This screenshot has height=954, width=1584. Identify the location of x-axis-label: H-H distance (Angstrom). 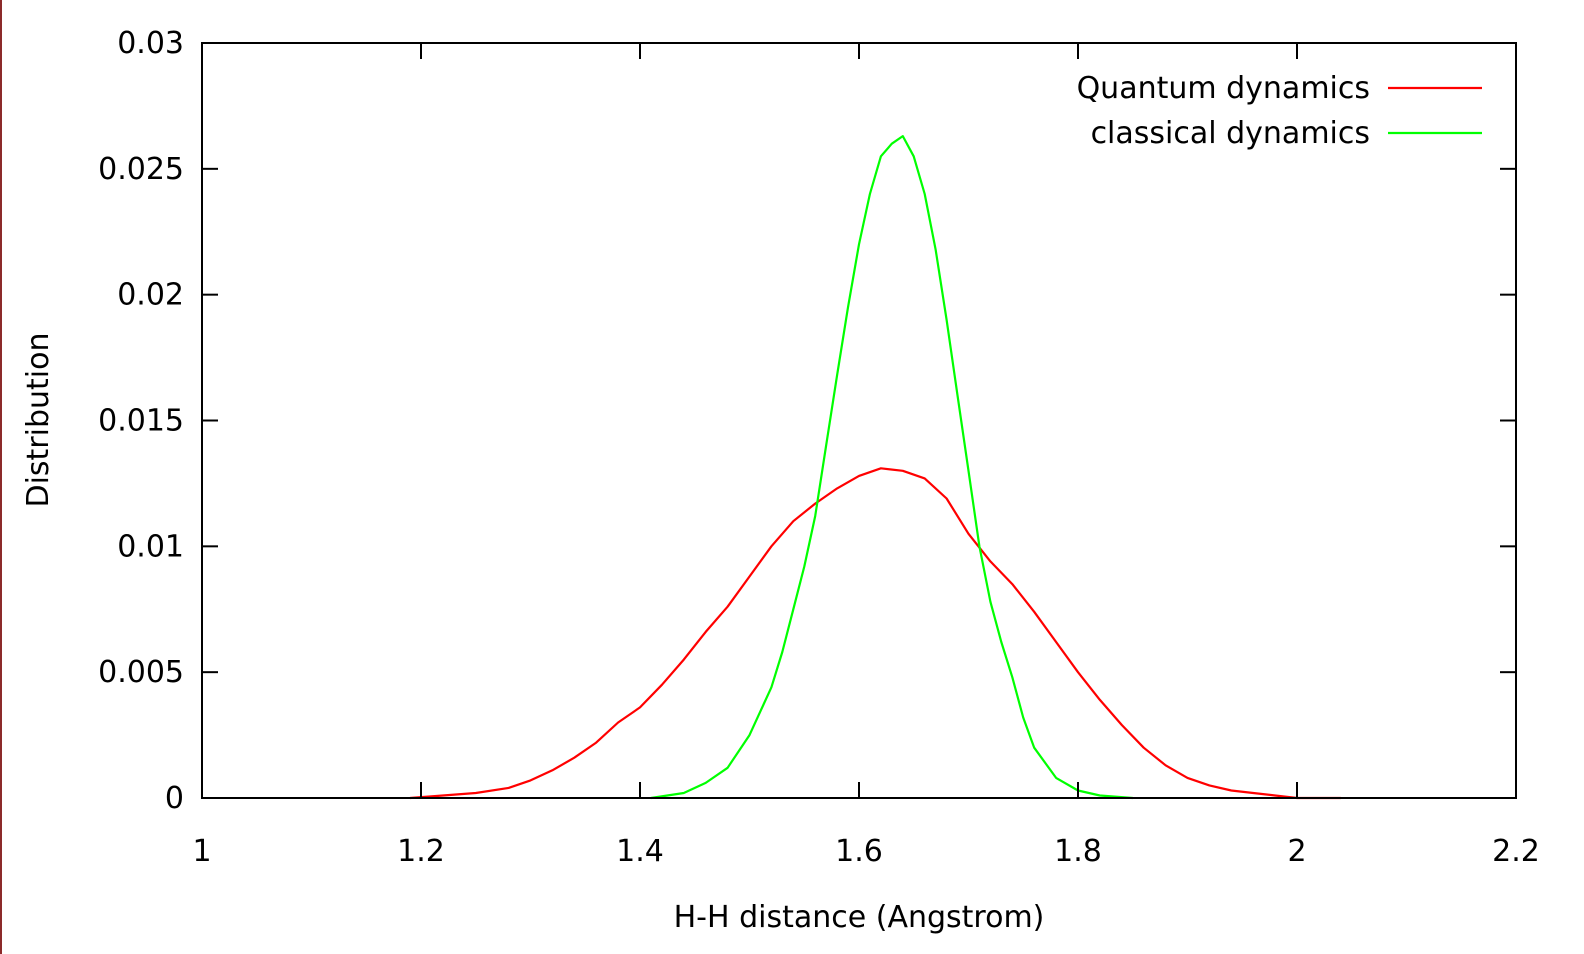
(859, 917).